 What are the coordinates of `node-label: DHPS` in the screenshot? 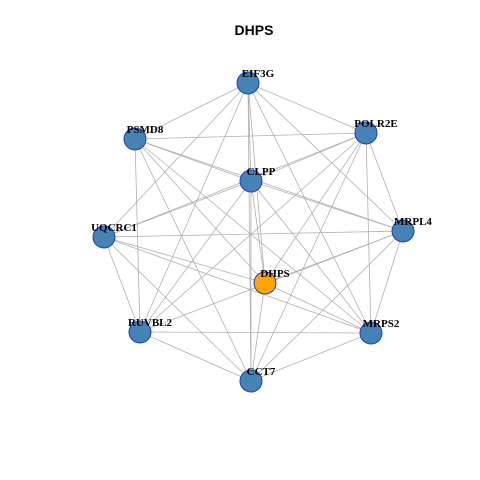 It's located at (274, 274).